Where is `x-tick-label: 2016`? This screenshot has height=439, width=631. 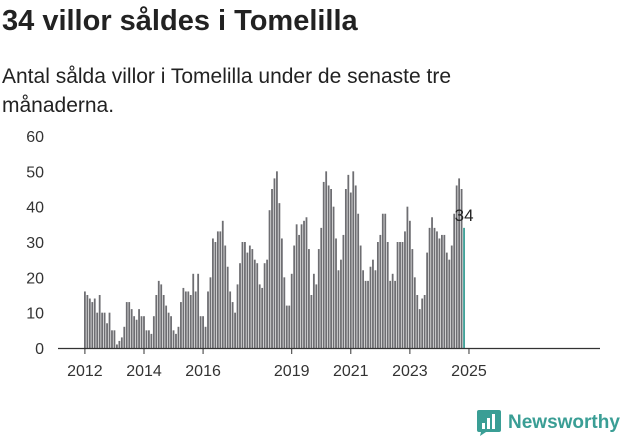
x-tick-label: 2016 is located at coordinates (203, 371).